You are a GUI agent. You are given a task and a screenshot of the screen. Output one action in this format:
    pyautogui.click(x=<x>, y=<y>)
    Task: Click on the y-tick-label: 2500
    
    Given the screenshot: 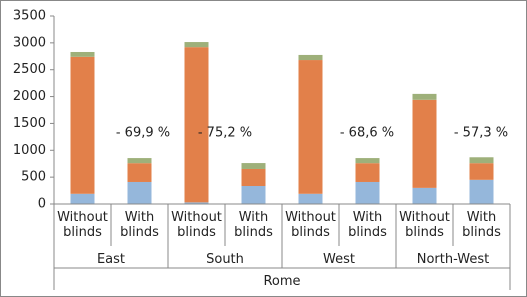 What is the action you would take?
    pyautogui.click(x=29, y=69)
    